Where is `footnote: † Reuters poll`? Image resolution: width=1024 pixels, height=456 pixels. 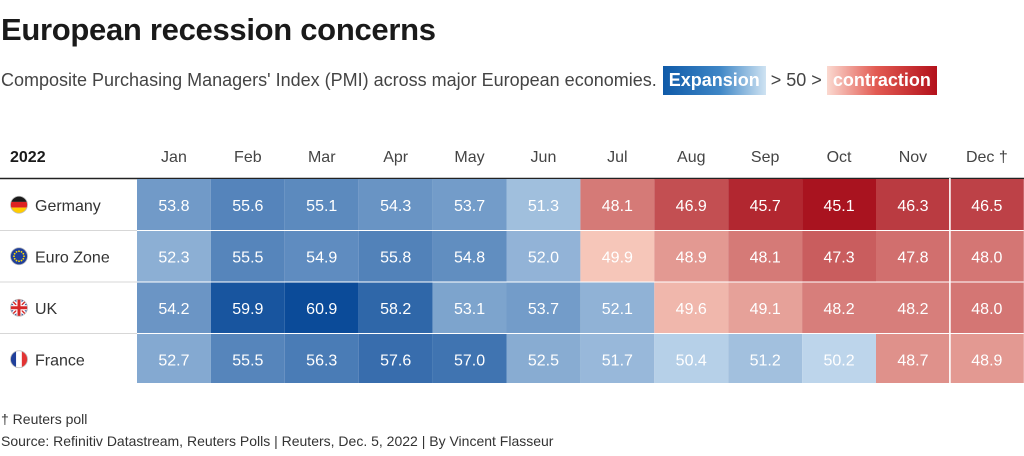
footnote: † Reuters poll is located at coordinates (44, 419).